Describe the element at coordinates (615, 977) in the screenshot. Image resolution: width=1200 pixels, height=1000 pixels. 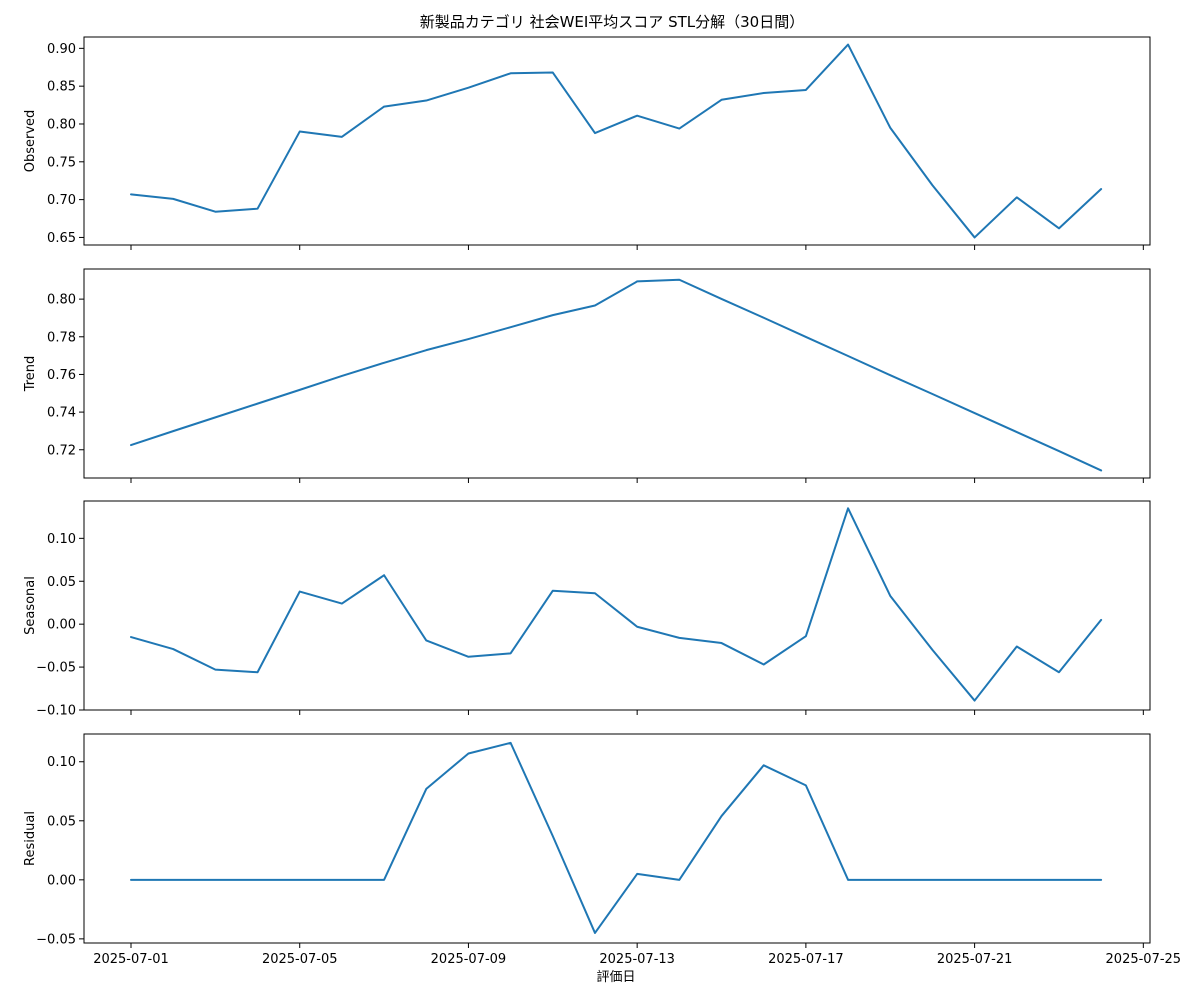
I see `x-axis-label: 評価日` at that location.